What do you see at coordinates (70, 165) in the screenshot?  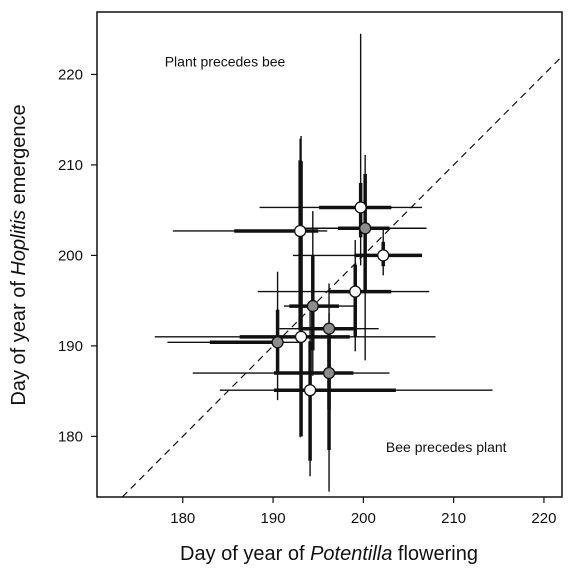 I see `y-tick-label: 210` at bounding box center [70, 165].